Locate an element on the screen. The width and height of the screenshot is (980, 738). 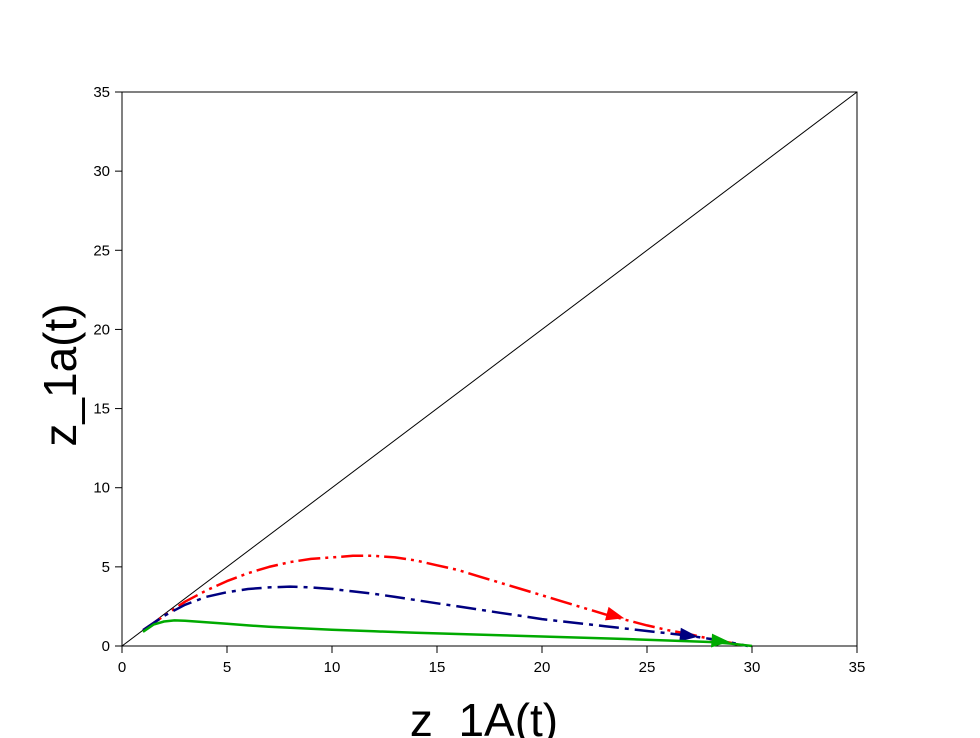
x-tick-label: 25 is located at coordinates (647, 667).